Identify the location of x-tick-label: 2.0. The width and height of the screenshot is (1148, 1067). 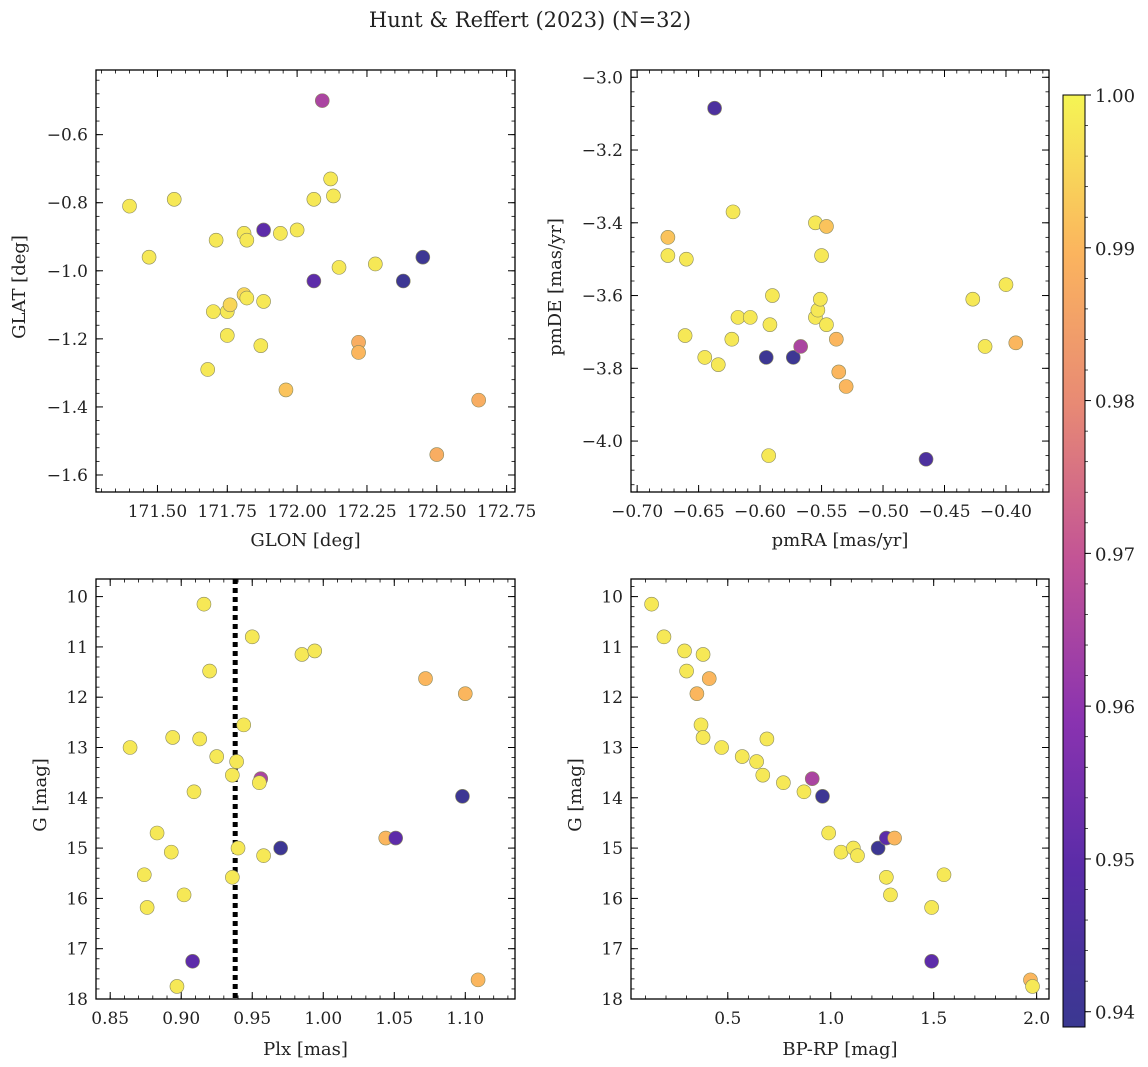
(1036, 1019).